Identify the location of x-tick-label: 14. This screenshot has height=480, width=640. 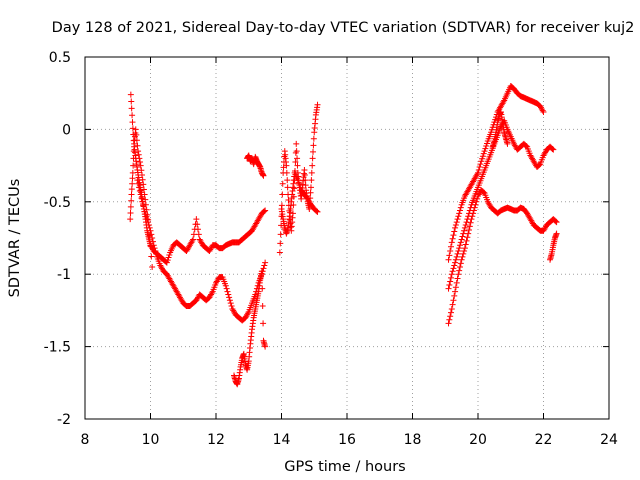
(282, 440).